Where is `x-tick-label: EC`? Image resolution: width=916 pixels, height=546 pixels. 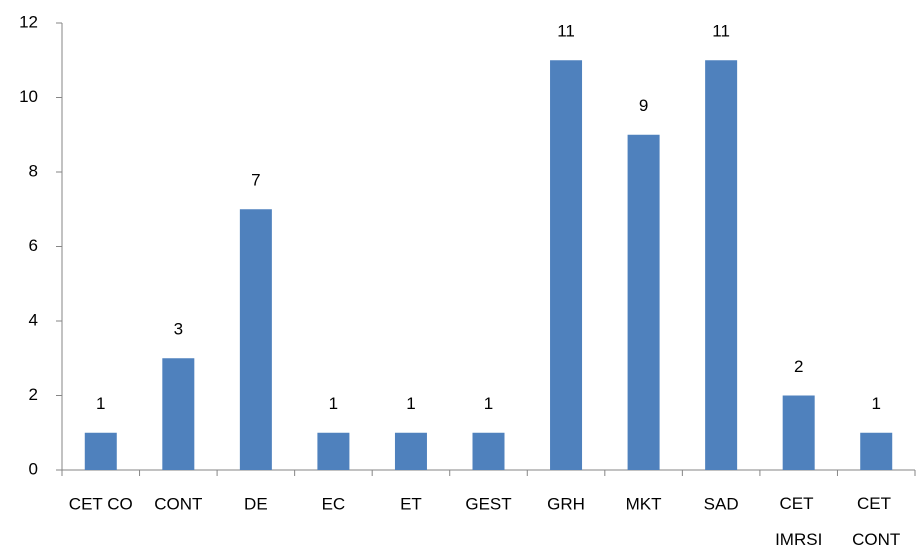
x-tick-label: EC is located at coordinates (334, 503).